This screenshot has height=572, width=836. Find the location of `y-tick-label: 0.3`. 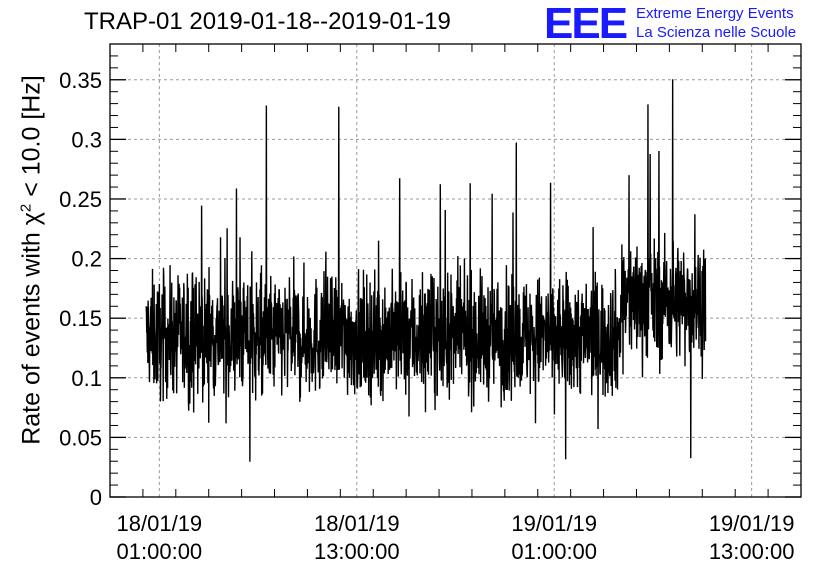

y-tick-label: 0.3 is located at coordinates (86, 139).